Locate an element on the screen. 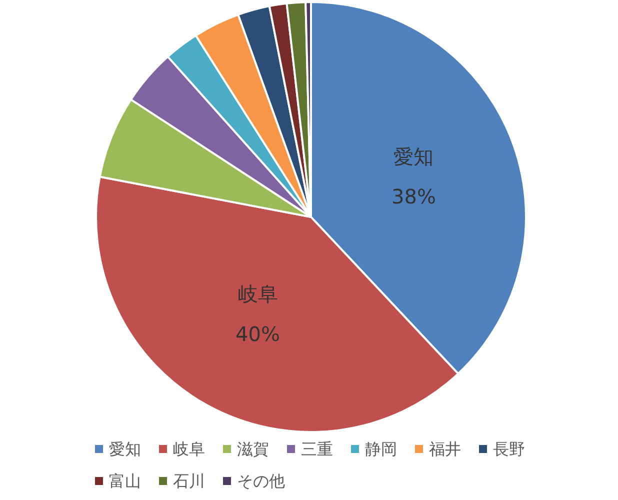 The width and height of the screenshot is (618, 500). legend-label: その他 is located at coordinates (261, 481).